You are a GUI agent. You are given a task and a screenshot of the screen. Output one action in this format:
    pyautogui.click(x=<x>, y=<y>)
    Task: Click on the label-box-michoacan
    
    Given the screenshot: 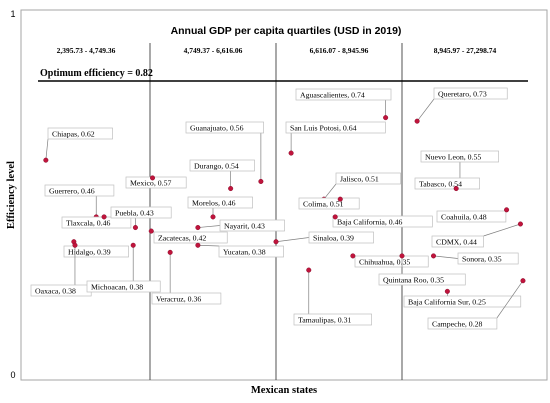 What is the action you would take?
    pyautogui.click(x=123, y=286)
    